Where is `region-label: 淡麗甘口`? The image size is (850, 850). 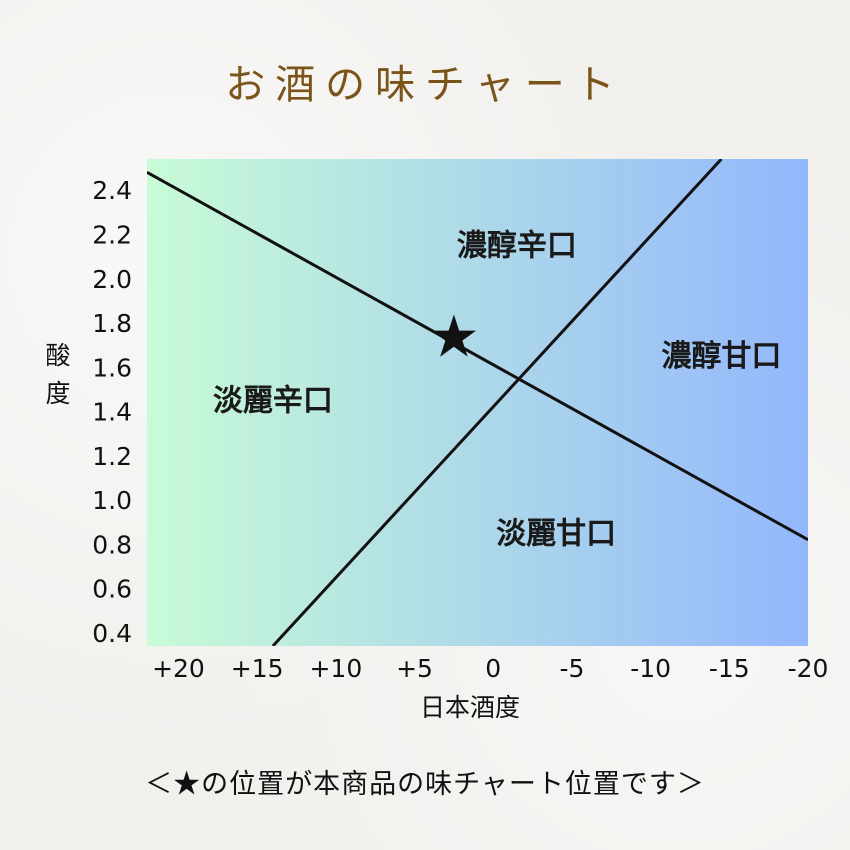
region-label: 淡麗甘口 is located at coordinates (556, 533).